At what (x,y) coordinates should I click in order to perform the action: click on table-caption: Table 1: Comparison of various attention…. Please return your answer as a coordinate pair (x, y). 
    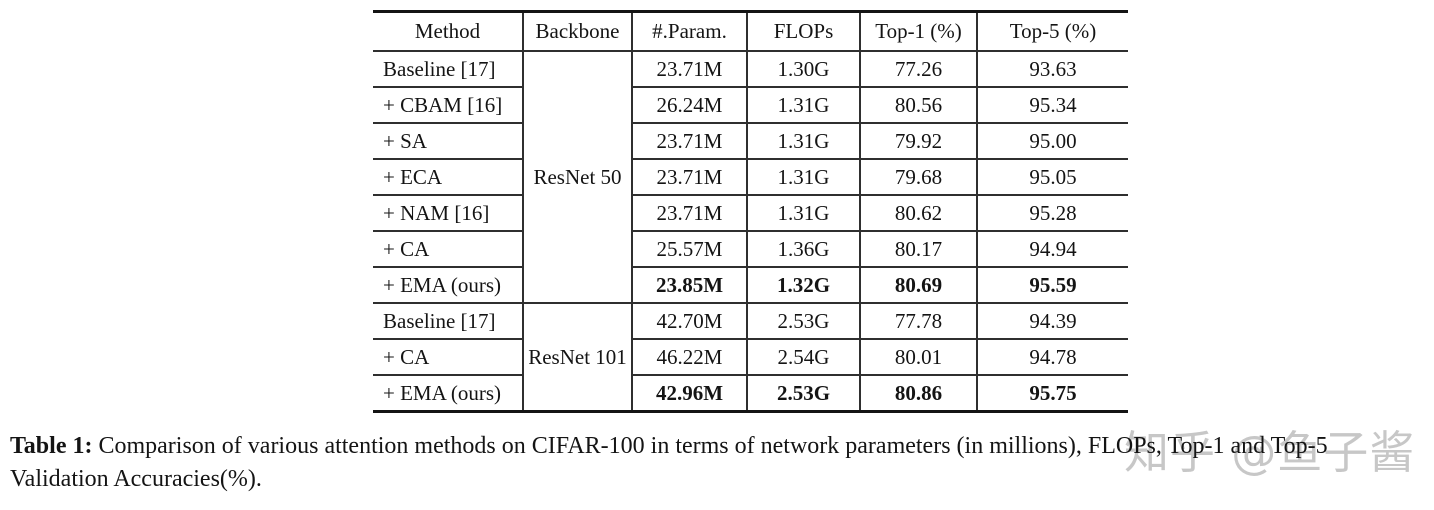
    Looking at the image, I should click on (717, 463).